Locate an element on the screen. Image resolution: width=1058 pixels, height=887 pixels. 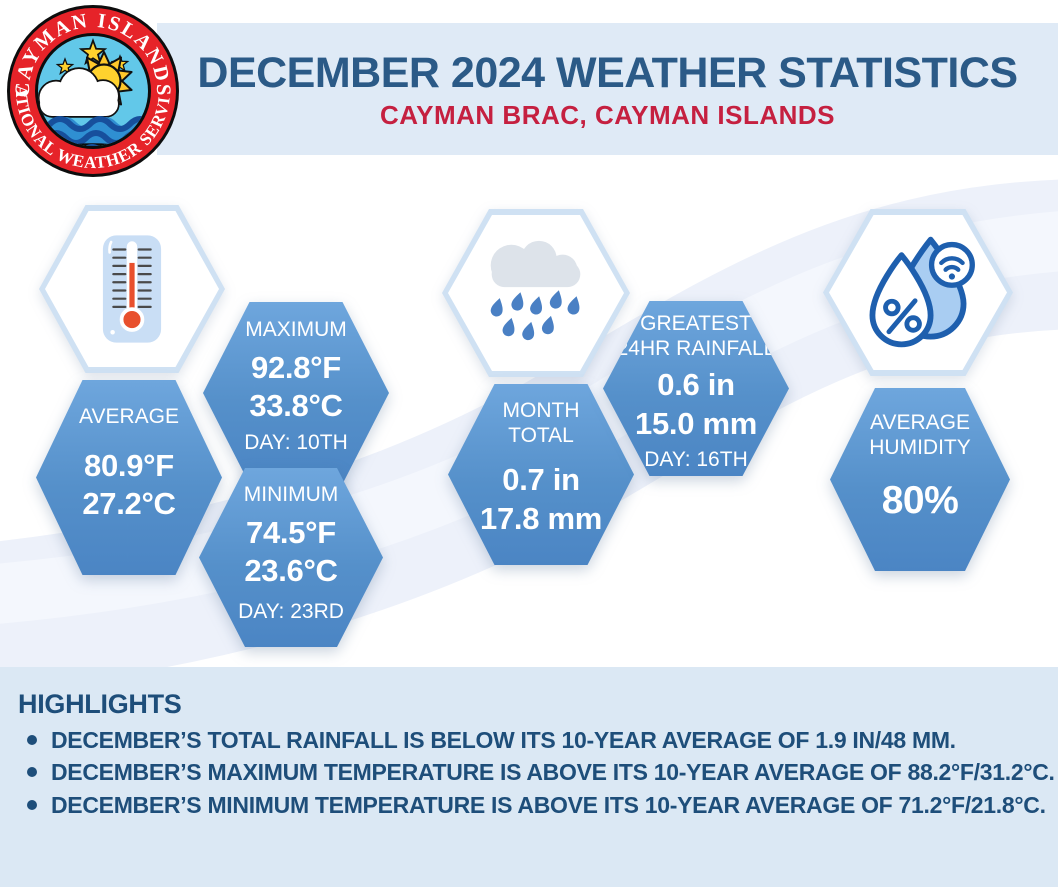
month-total-label-line2: TOTAL is located at coordinates (541, 435).